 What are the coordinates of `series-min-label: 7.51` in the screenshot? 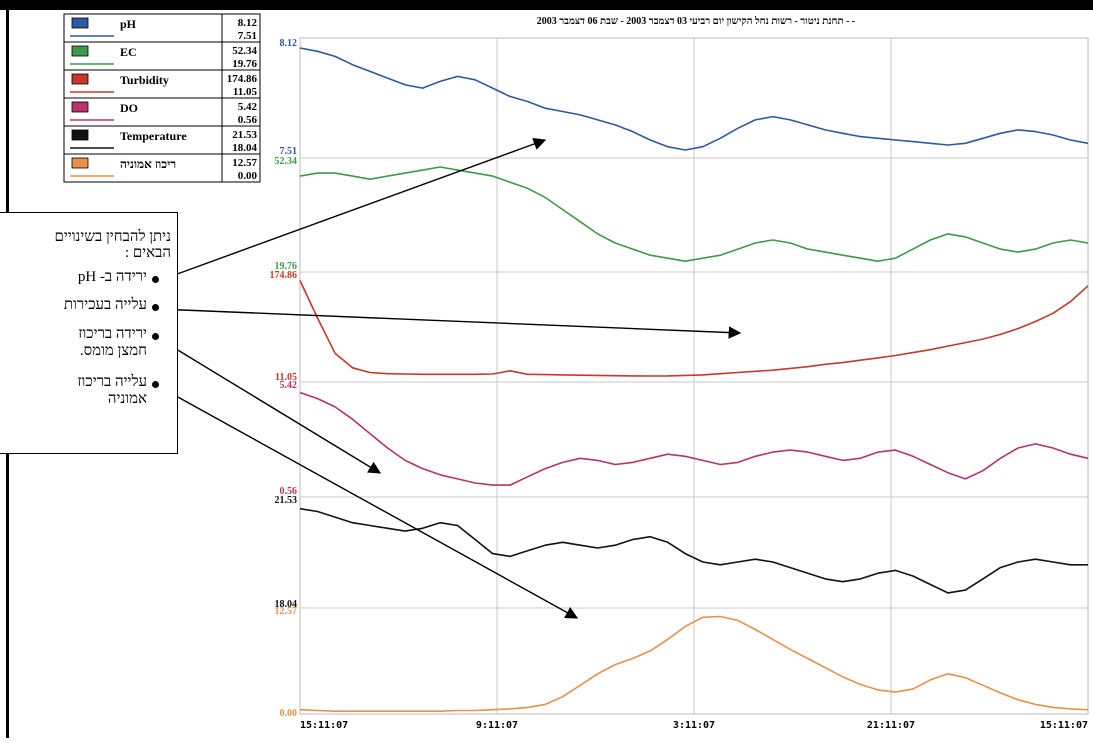 It's located at (289, 151).